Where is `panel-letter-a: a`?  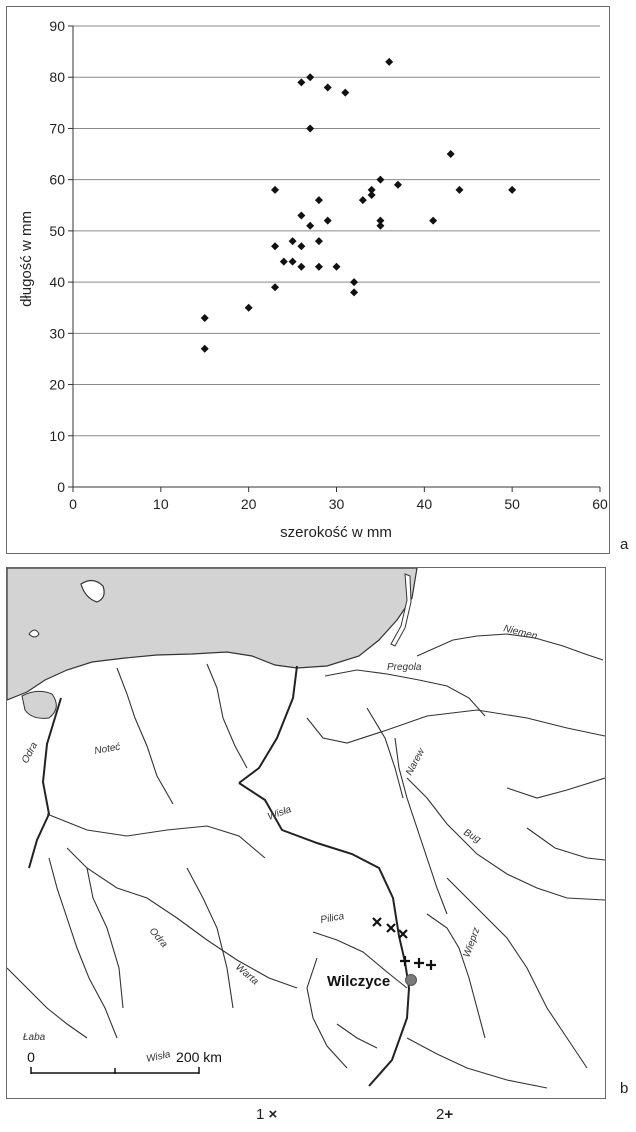 panel-letter-a: a is located at coordinates (624, 544).